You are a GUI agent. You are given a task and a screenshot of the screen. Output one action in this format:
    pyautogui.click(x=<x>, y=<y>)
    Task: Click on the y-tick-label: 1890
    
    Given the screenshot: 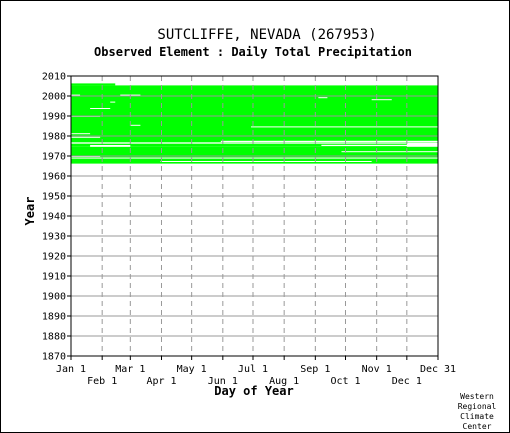 What is the action you would take?
    pyautogui.click(x=54, y=317)
    